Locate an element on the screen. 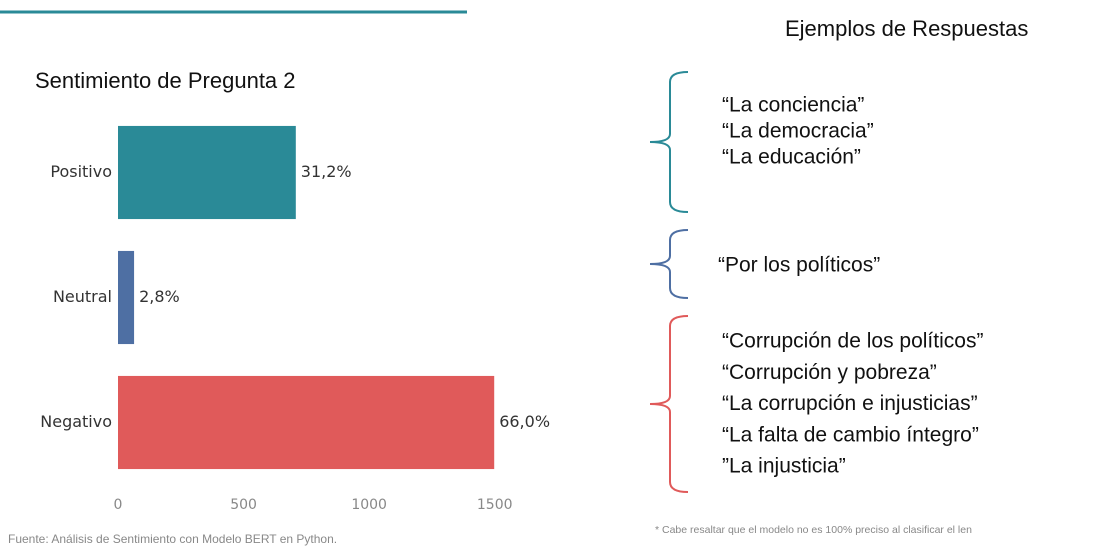 Image resolution: width=1112 pixels, height=548 pixels. example-text: “Corrupción y pobreza” is located at coordinates (829, 372).